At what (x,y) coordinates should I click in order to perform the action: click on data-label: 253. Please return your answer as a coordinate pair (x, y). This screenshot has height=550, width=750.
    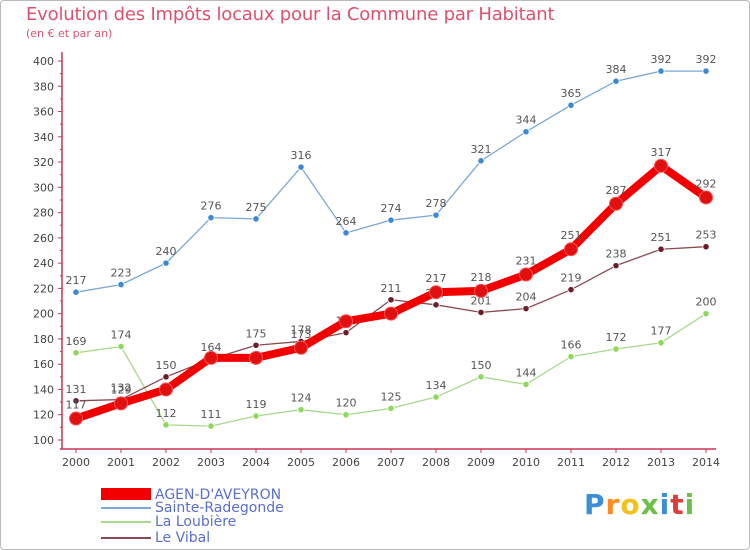
    Looking at the image, I should click on (706, 235).